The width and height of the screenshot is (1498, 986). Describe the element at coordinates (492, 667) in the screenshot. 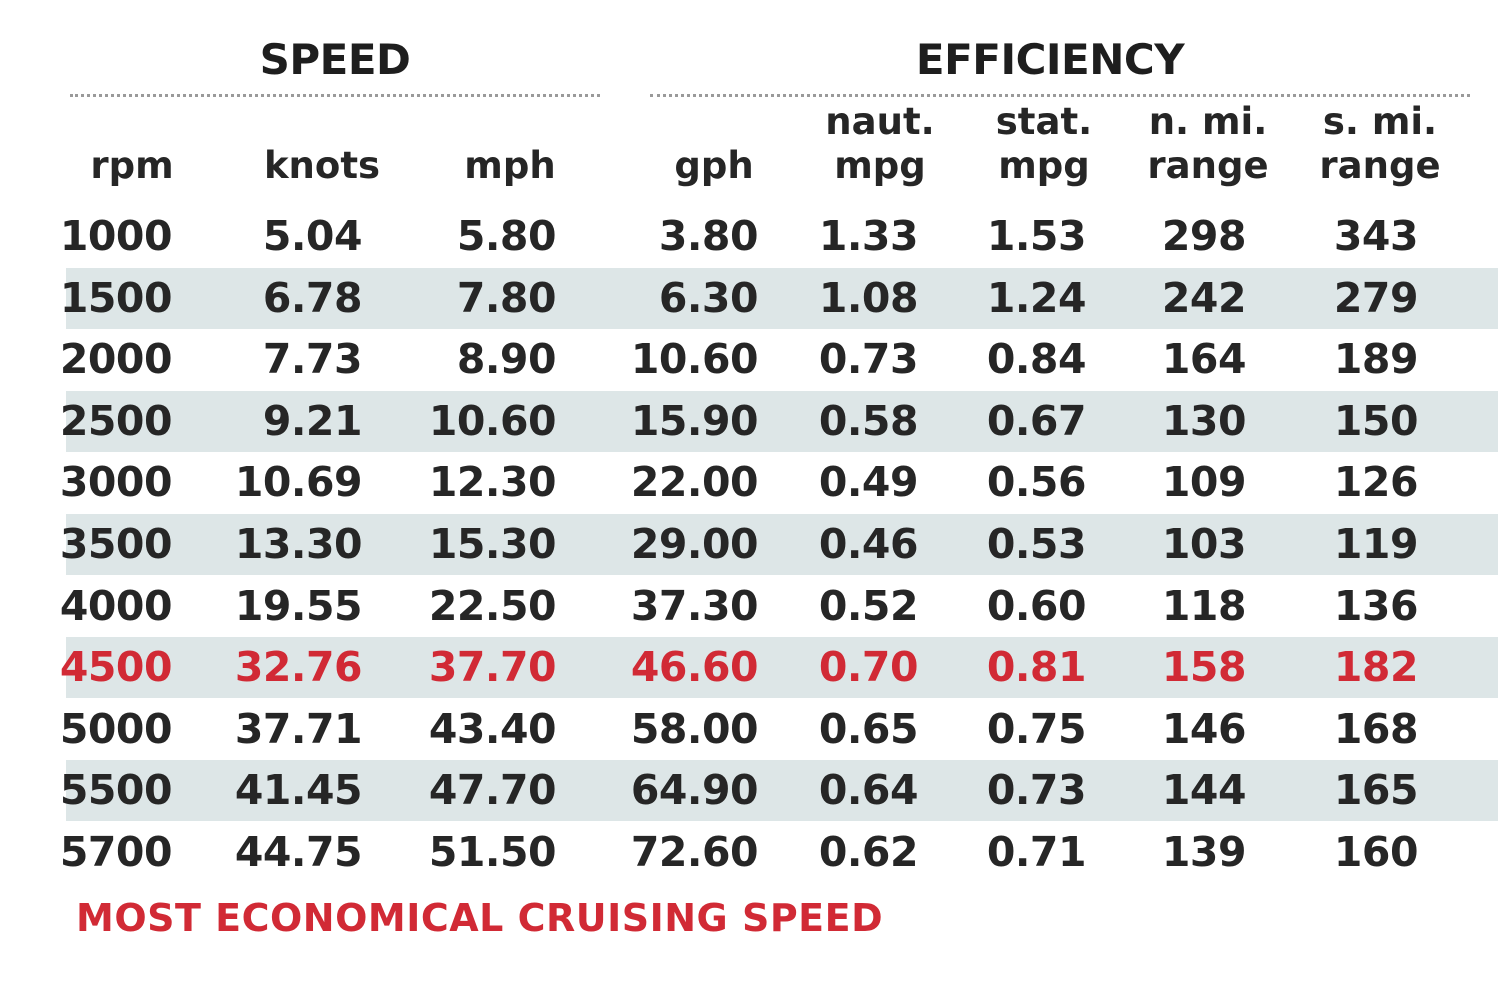

I see `table-cell: 37.70` at that location.